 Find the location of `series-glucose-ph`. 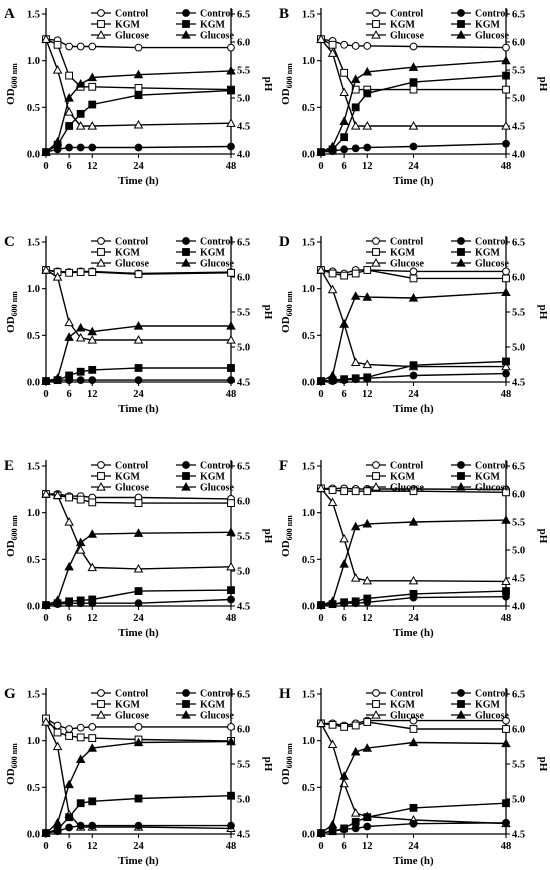

series-glucose-ph is located at coordinates (413, 534).